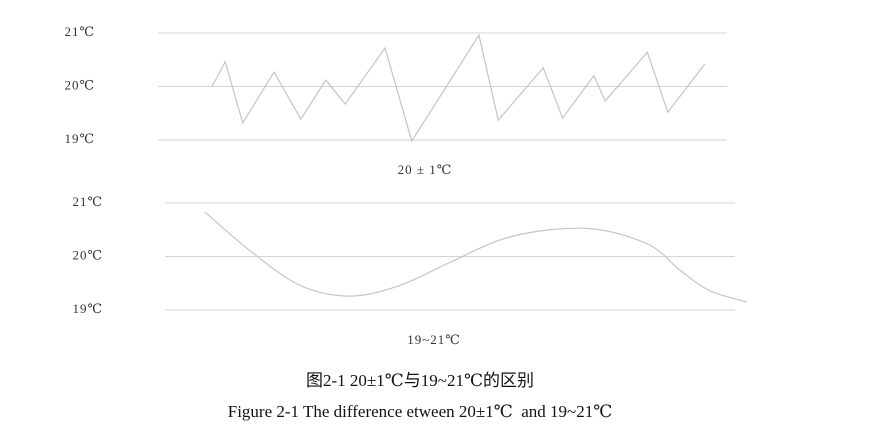  What do you see at coordinates (434, 339) in the screenshot?
I see `x-axis-label: 19~21℃` at bounding box center [434, 339].